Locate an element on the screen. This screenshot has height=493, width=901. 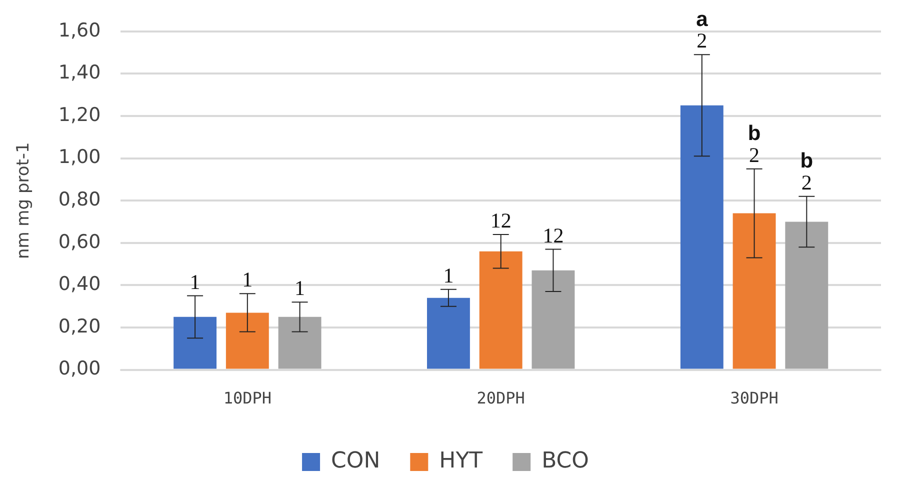
y-tick-label: 0,60 is located at coordinates (79, 241).